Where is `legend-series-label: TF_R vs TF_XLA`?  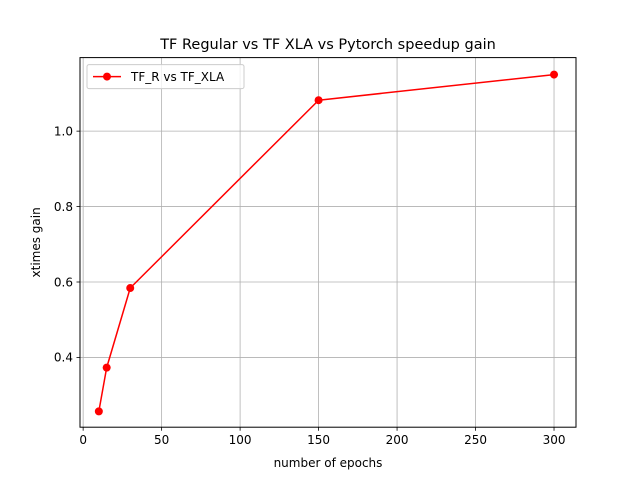 legend-series-label: TF_R vs TF_XLA is located at coordinates (177, 77).